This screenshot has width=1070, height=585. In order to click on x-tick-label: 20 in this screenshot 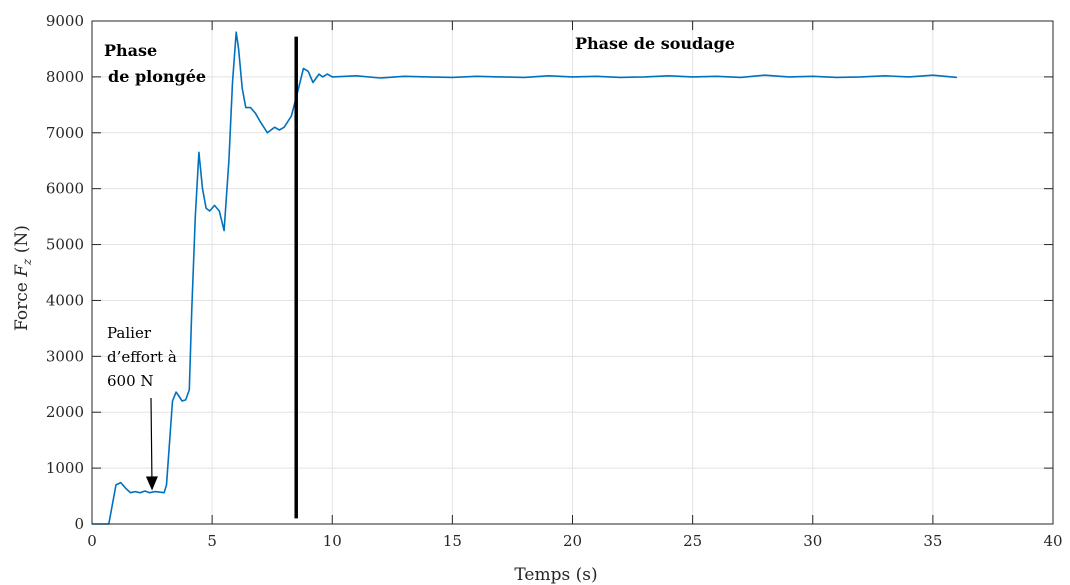, I will do `click(572, 541)`.